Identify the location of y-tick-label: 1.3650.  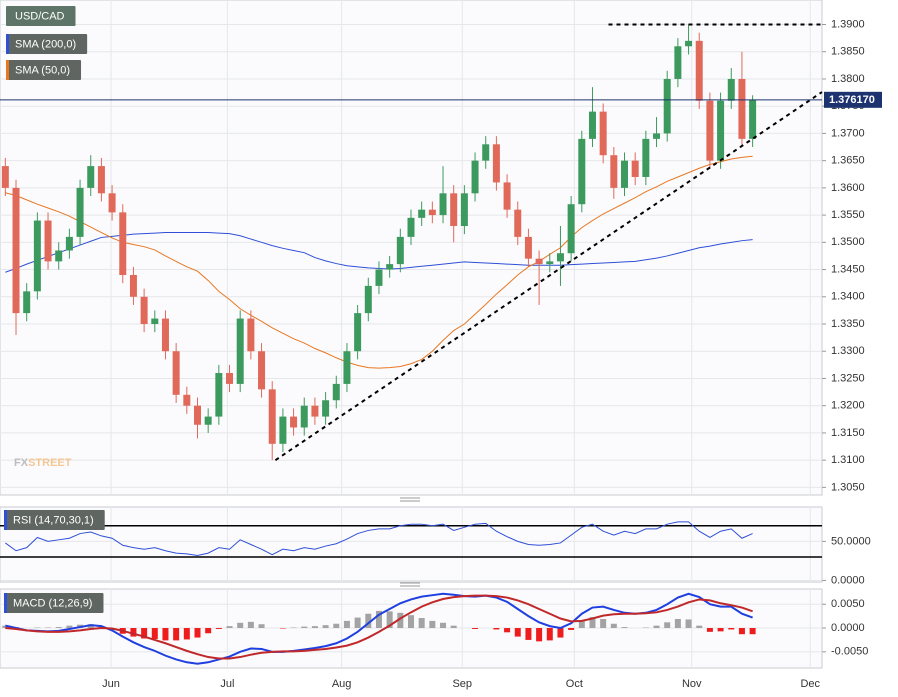
(848, 161).